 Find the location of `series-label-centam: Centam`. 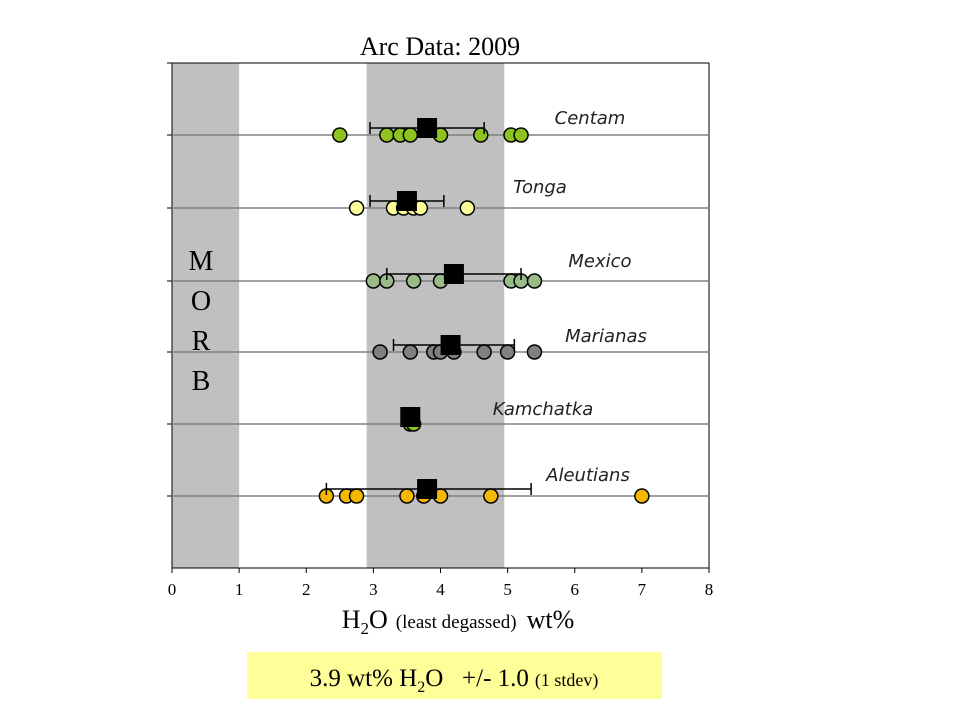

series-label-centam: Centam is located at coordinates (590, 118).